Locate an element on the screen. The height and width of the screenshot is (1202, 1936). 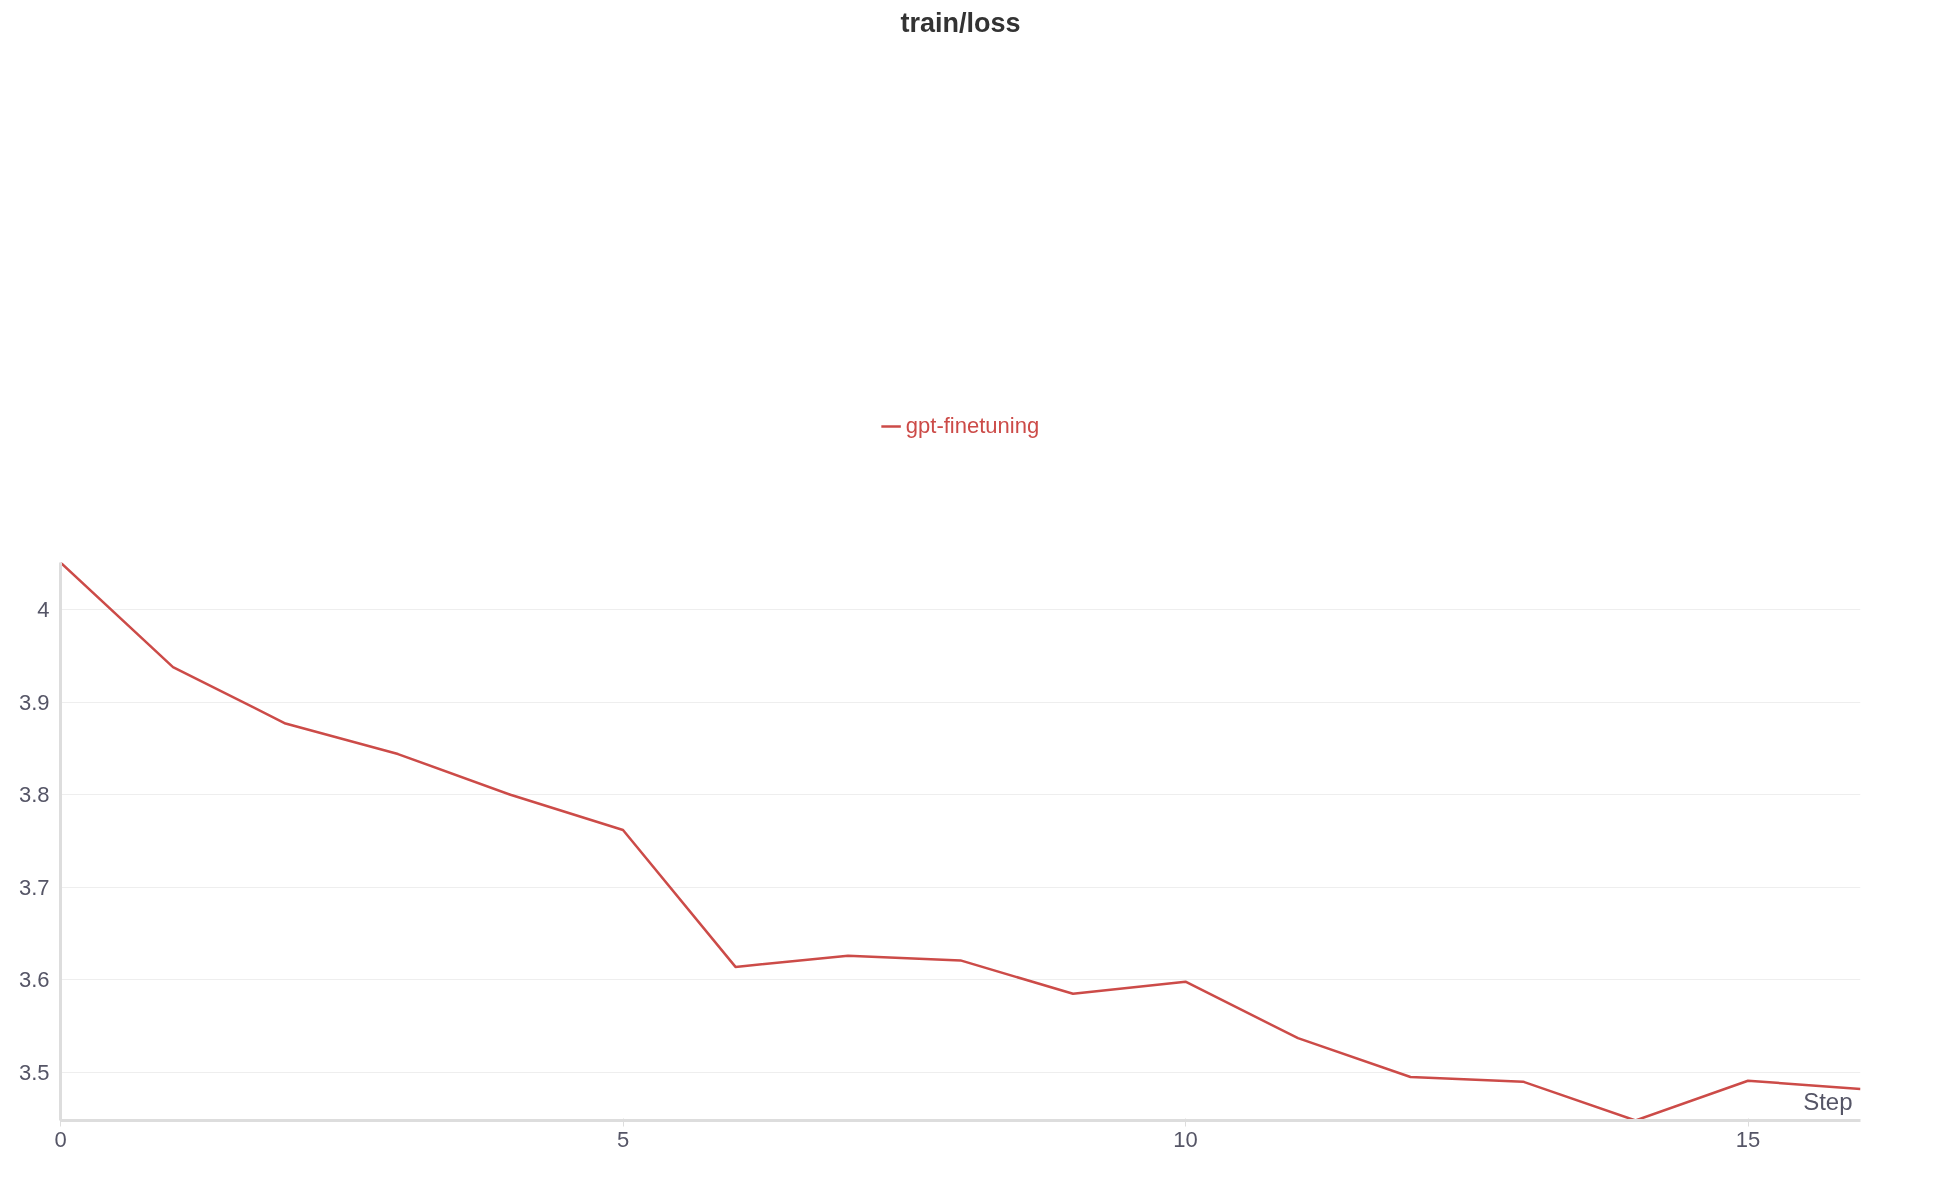
x-axis-title: Step is located at coordinates (1828, 1101).